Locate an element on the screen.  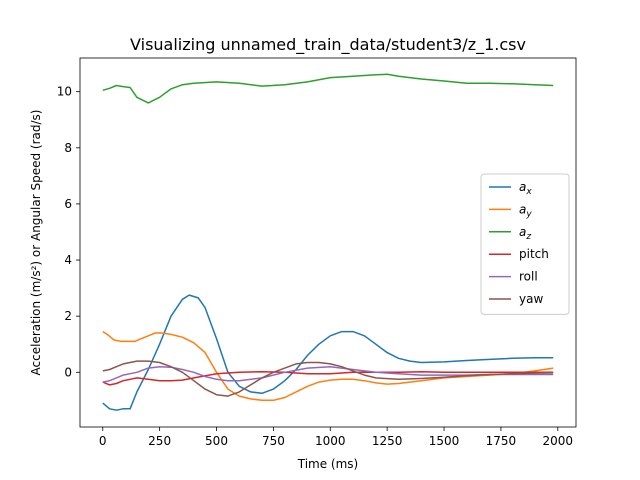
x-axis-ticks: 0 250 500 750 1000 1250 1500 1750 2000 is located at coordinates (336, 437).